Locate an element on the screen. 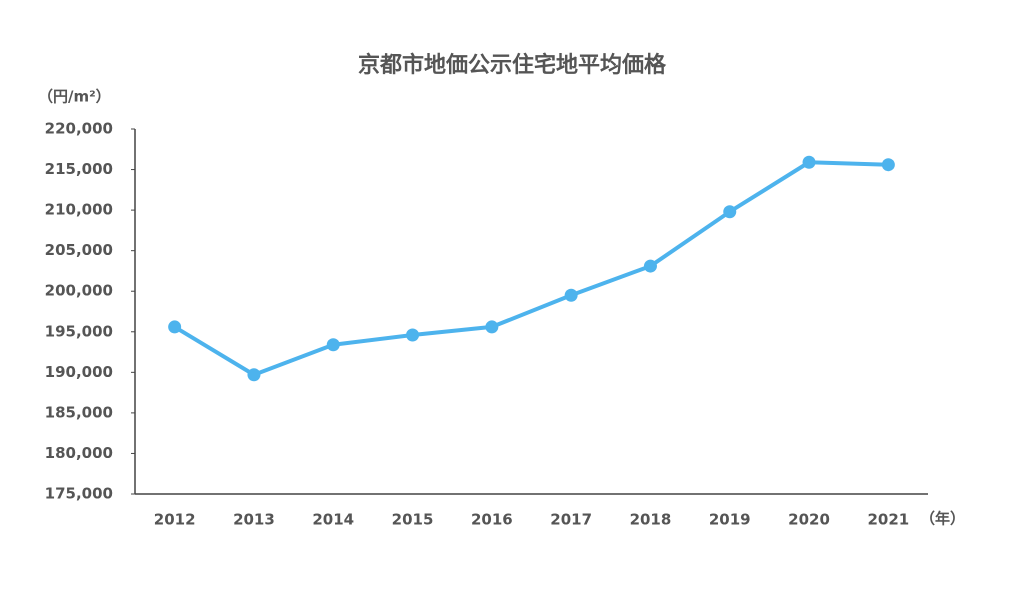 The height and width of the screenshot is (590, 1024). y-tick-label: 210,000 is located at coordinates (79, 210).